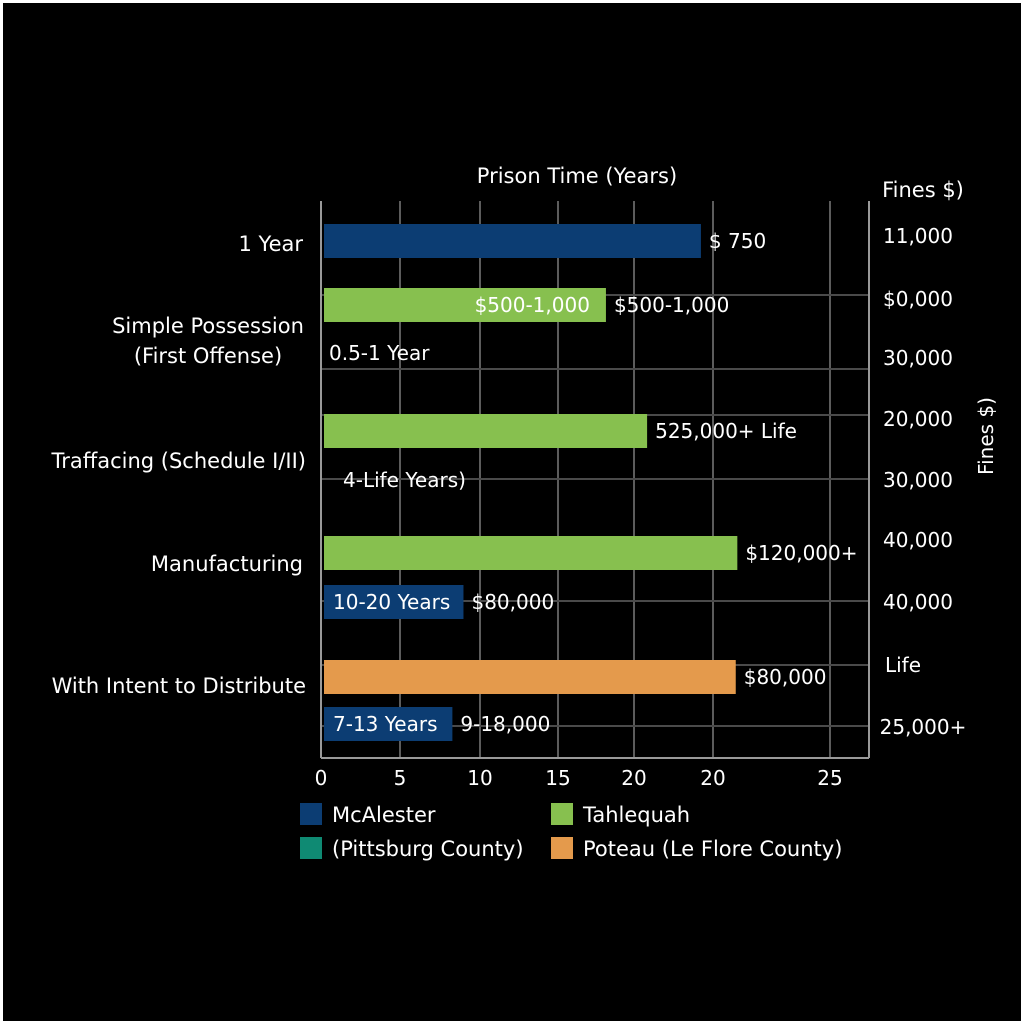  I want to click on legend-label: (Pittsburg County), so click(428, 849).